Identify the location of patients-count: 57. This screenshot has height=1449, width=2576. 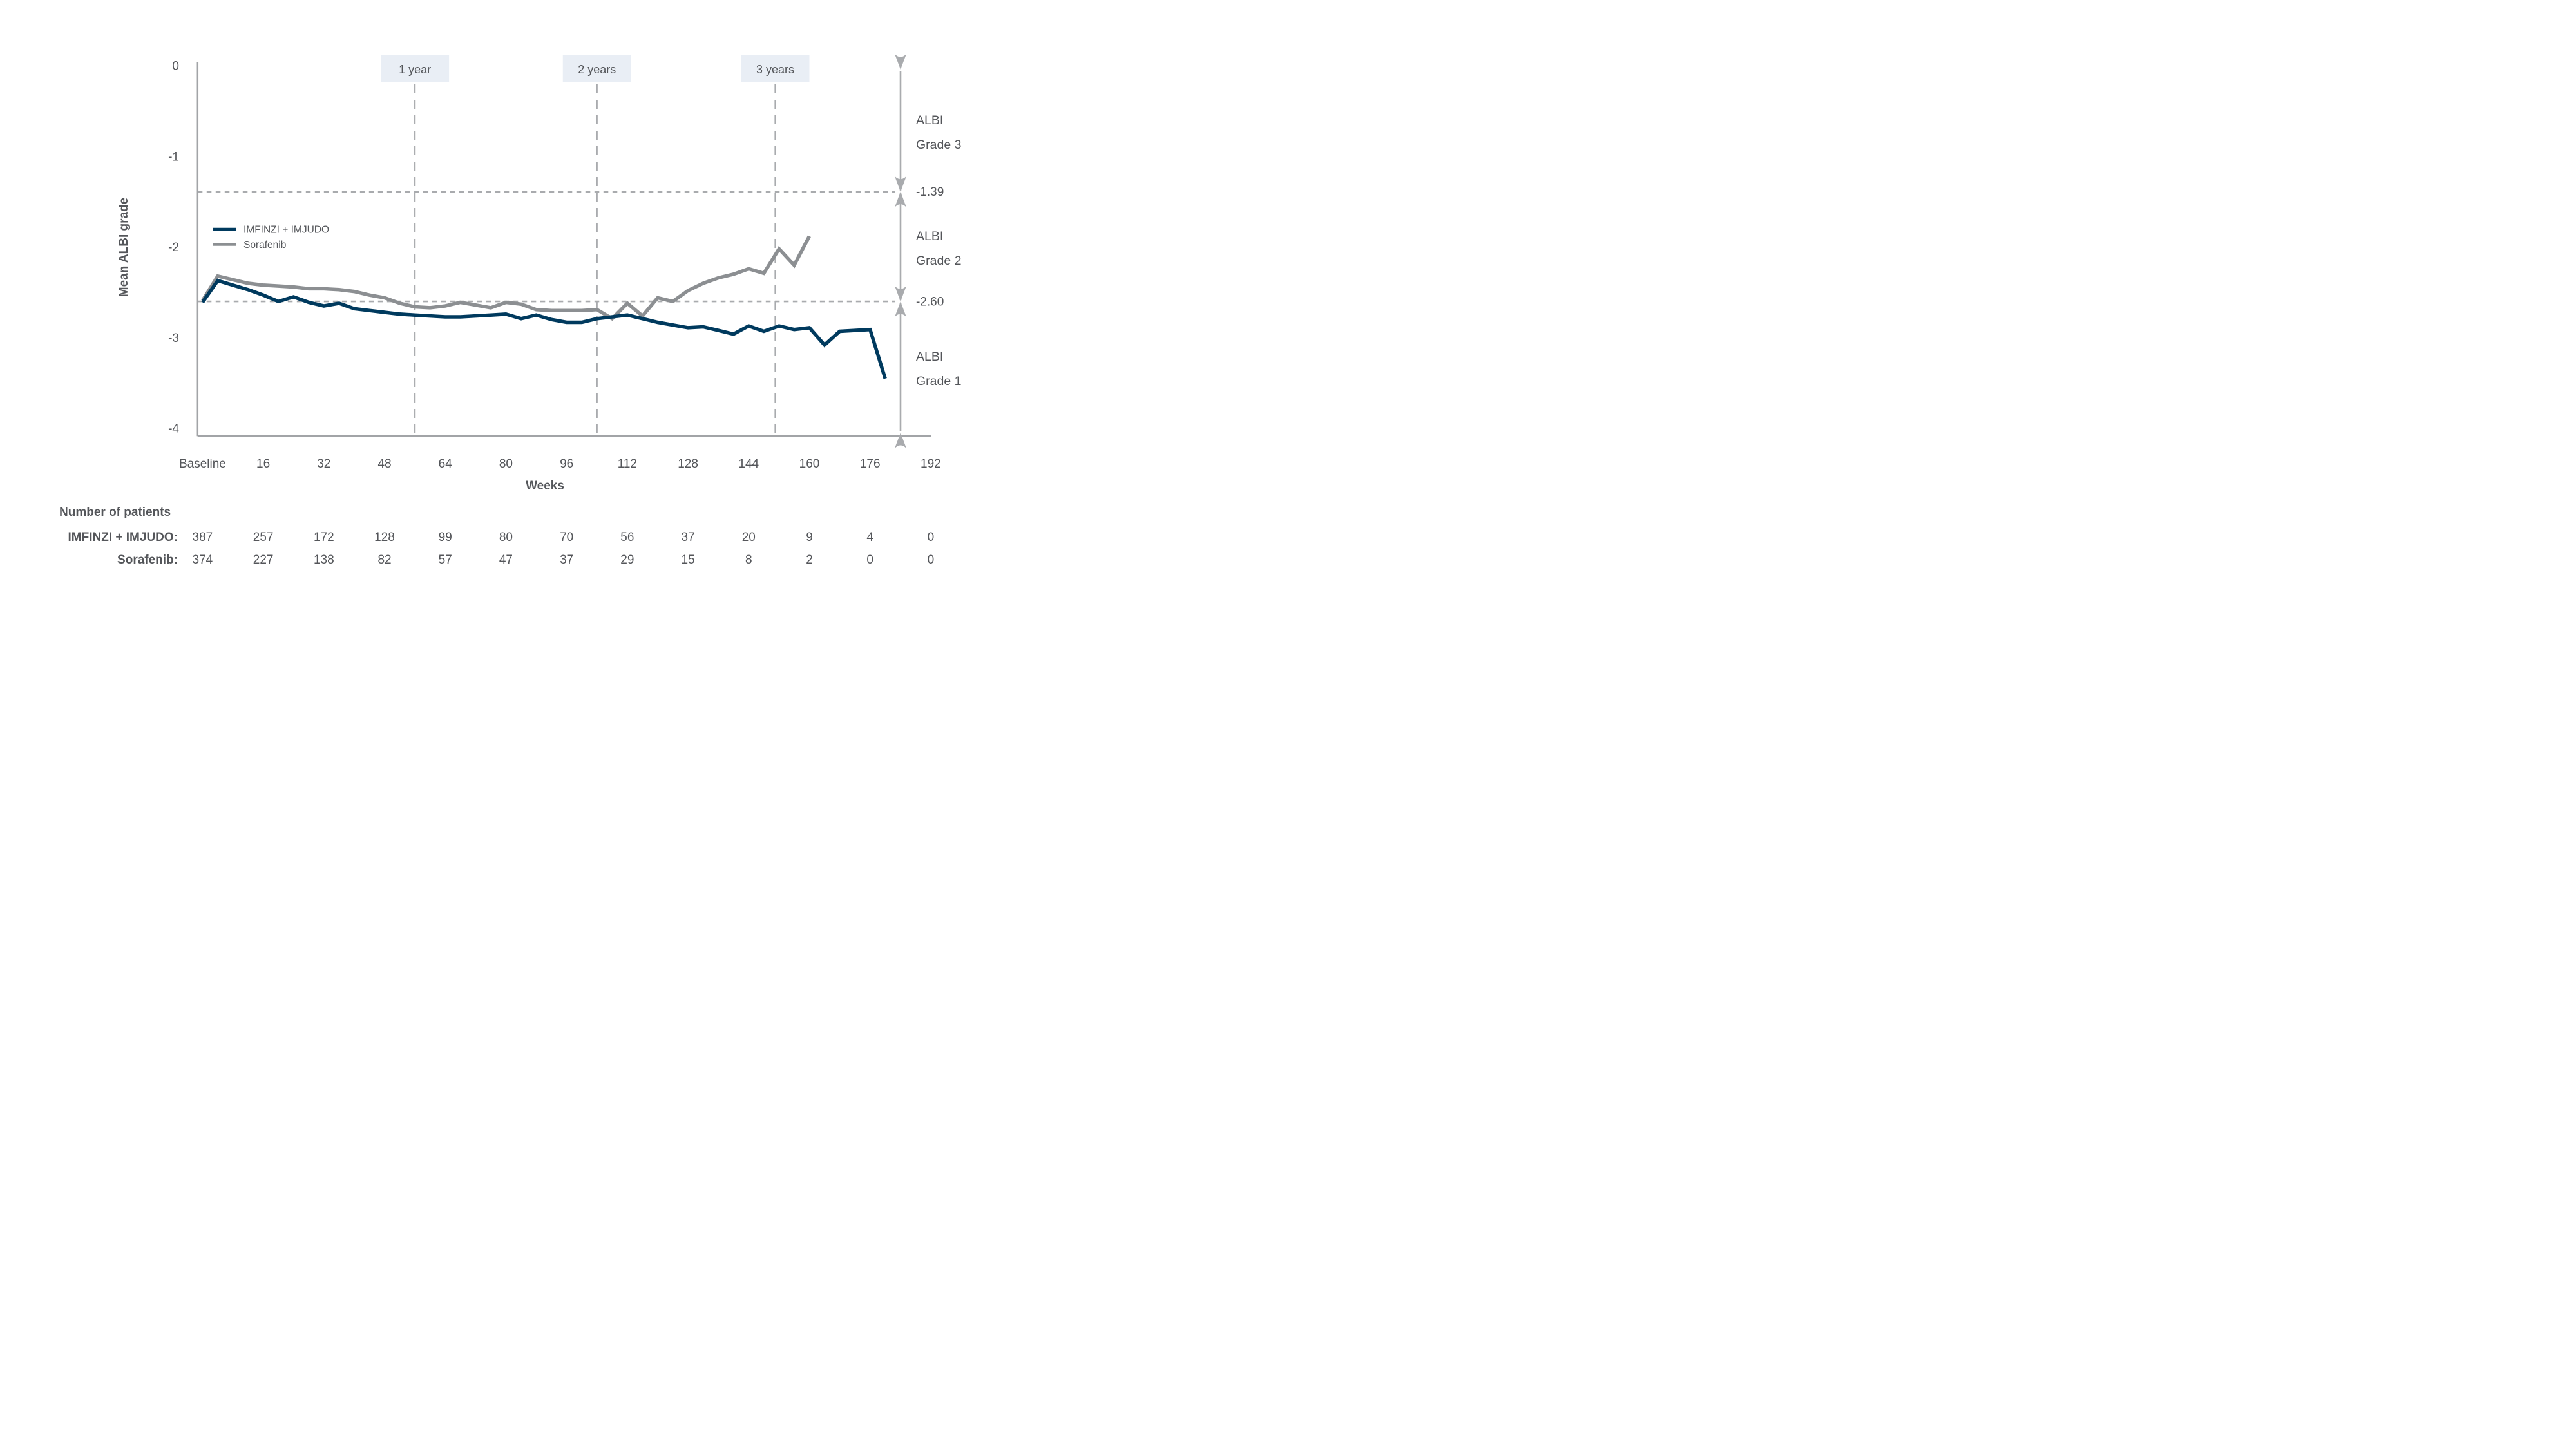
(445, 560).